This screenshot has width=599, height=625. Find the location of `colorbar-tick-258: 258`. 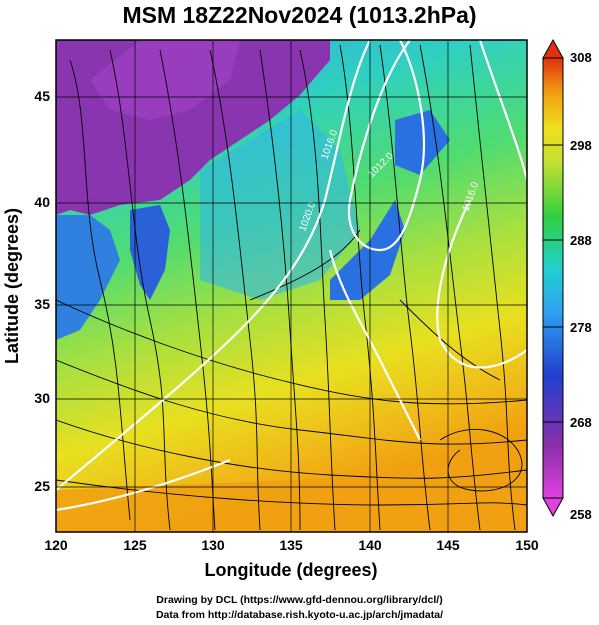

colorbar-tick-258: 258 is located at coordinates (581, 514).